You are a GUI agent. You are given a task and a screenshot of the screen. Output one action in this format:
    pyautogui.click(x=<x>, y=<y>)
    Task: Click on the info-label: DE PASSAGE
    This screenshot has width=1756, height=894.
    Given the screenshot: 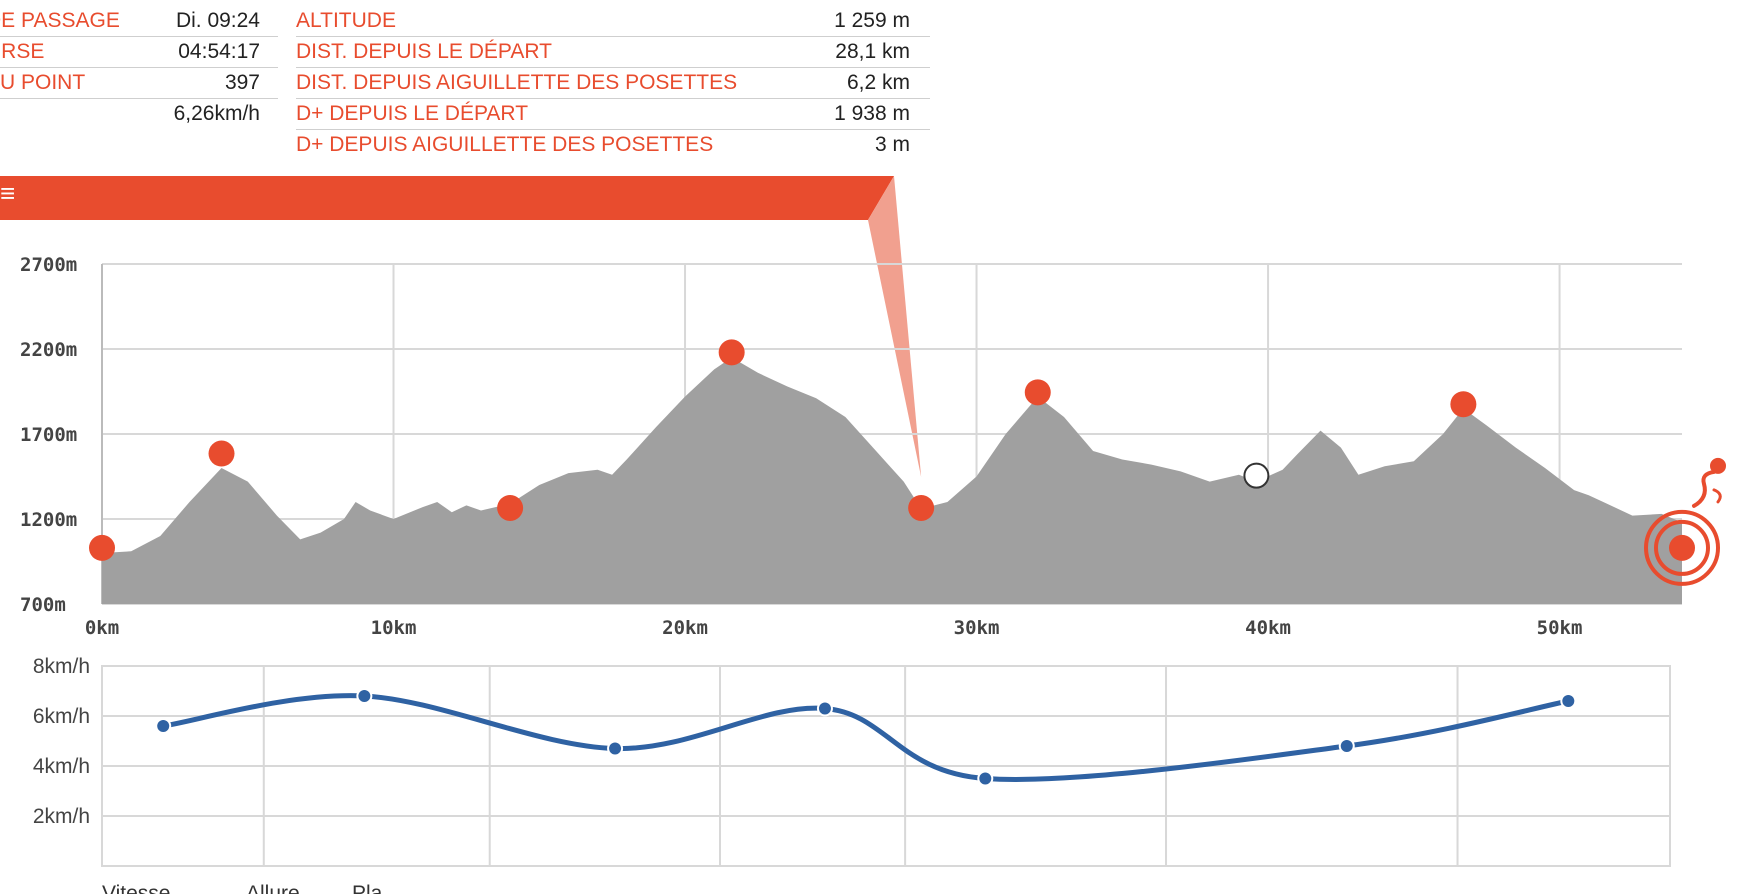 What is the action you would take?
    pyautogui.click(x=64, y=21)
    